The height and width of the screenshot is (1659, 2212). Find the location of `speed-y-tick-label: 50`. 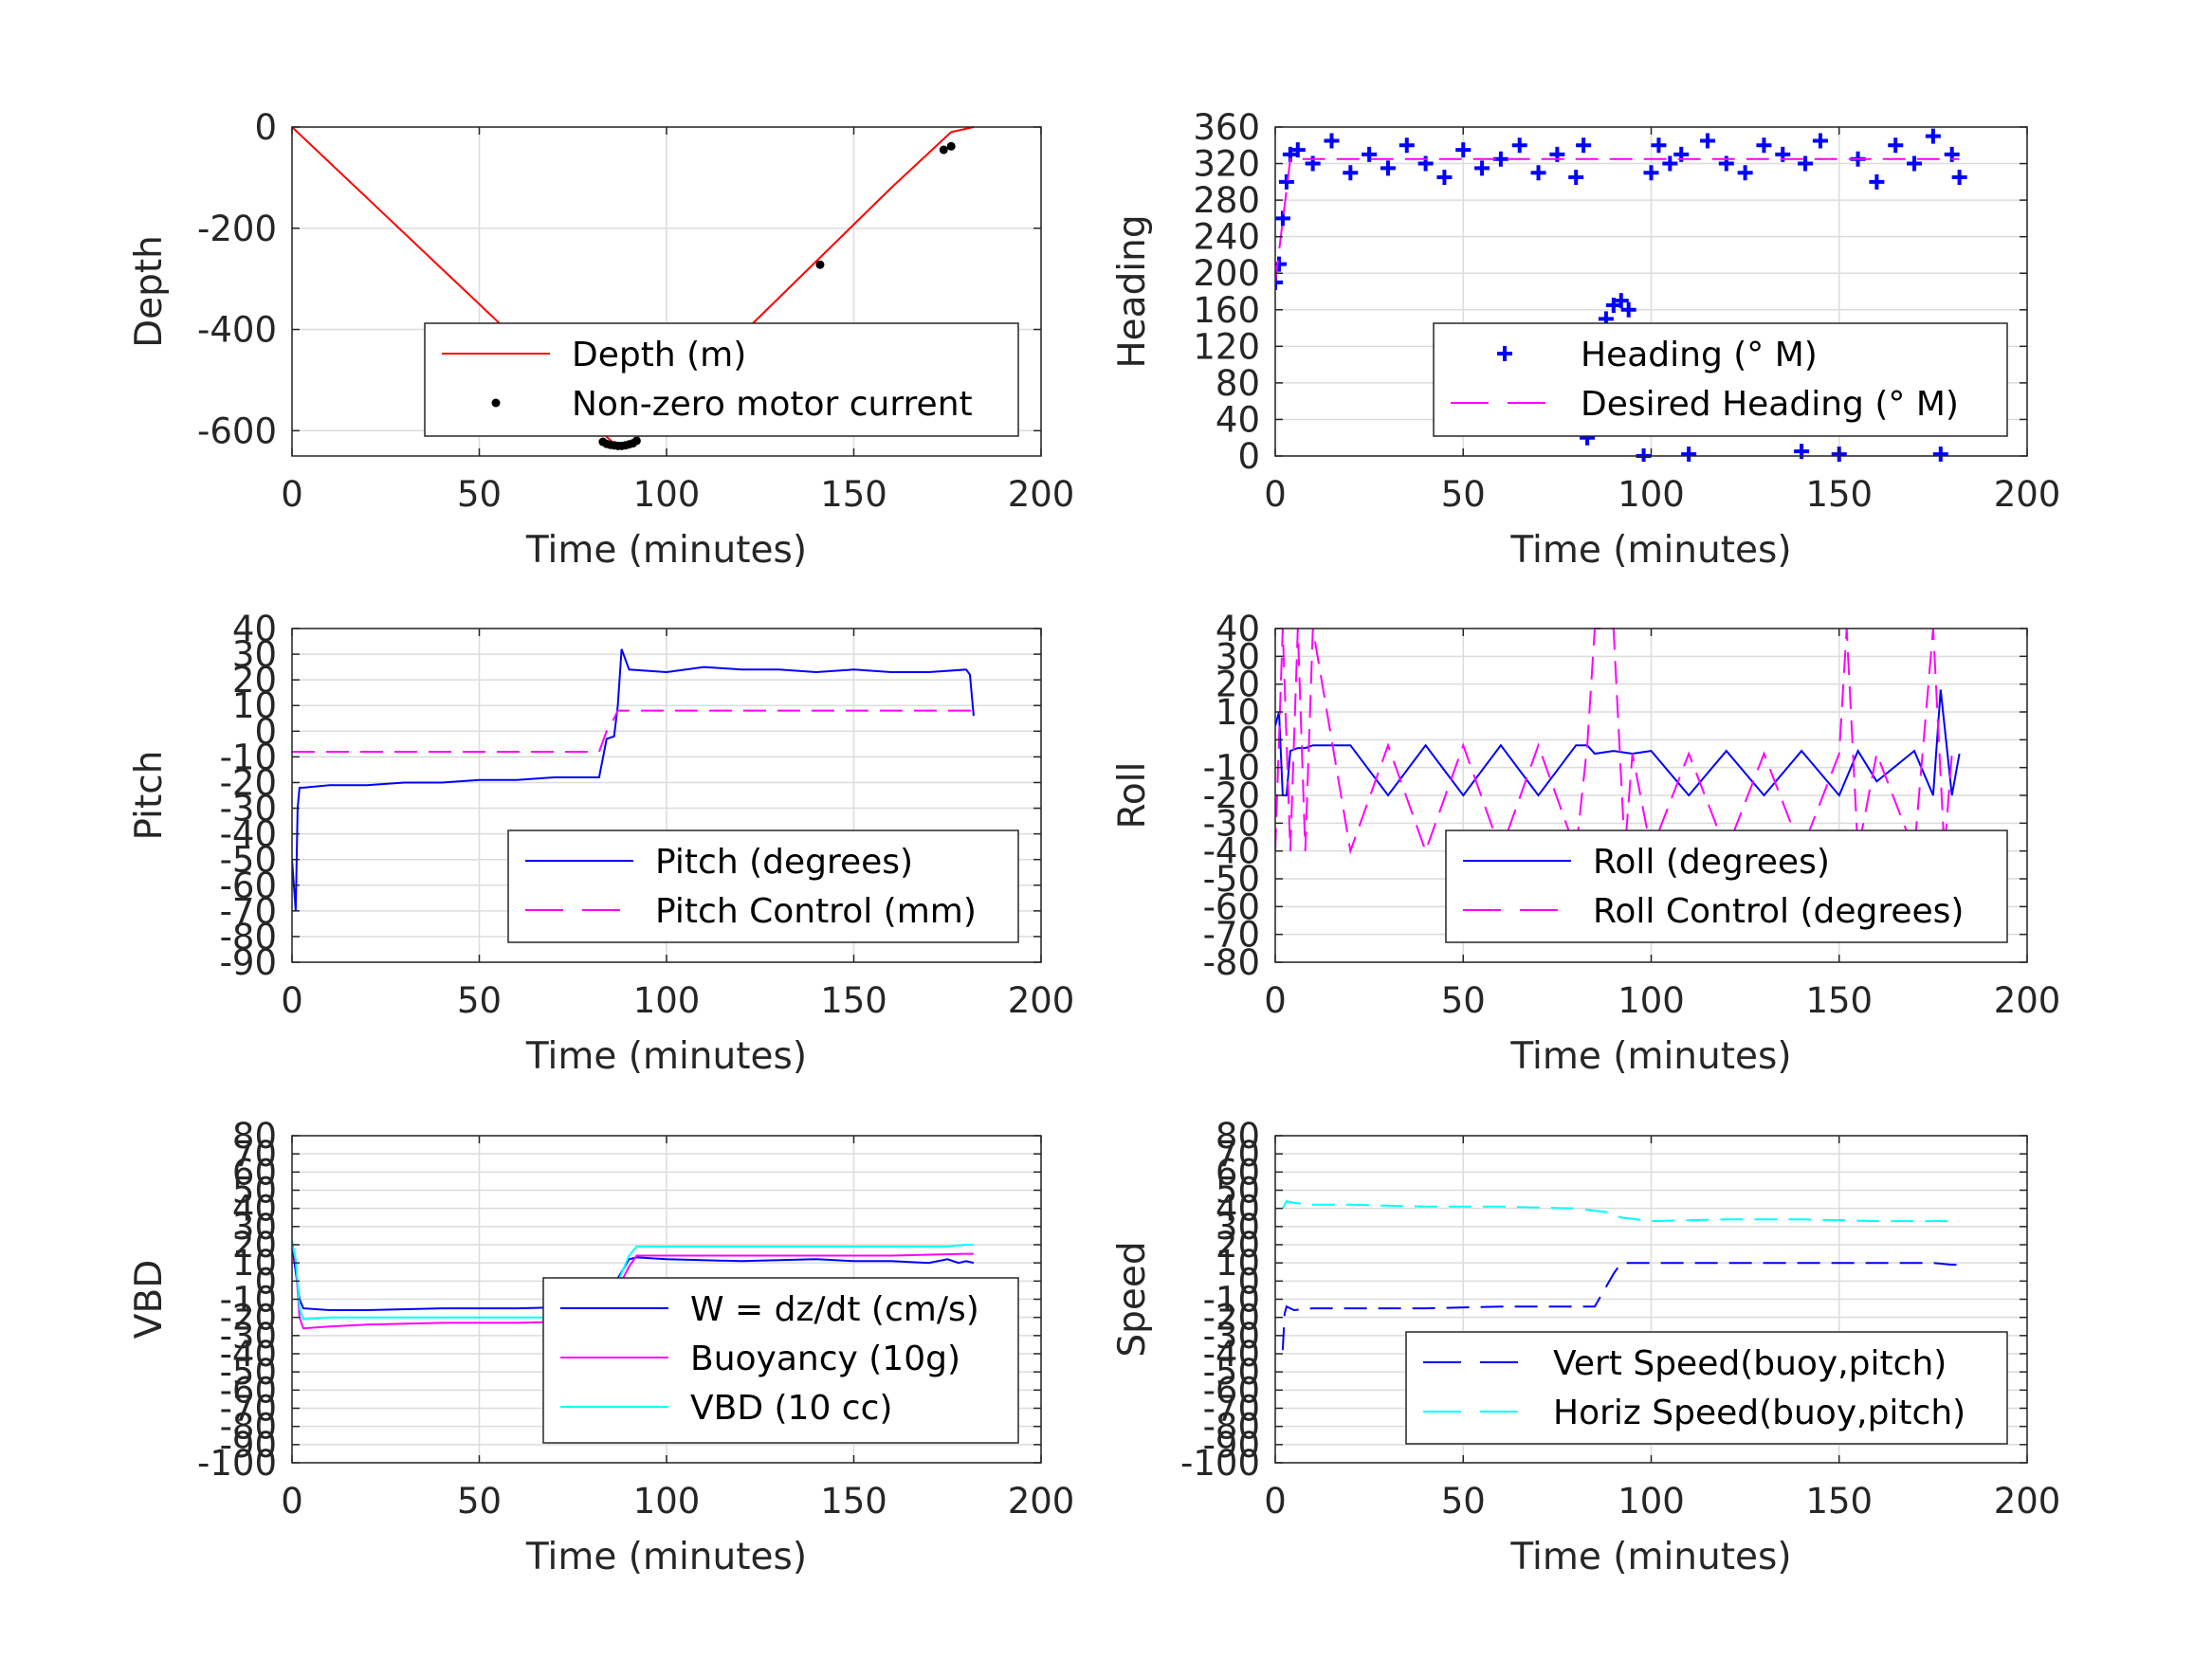

speed-y-tick-label: 50 is located at coordinates (1238, 1191).